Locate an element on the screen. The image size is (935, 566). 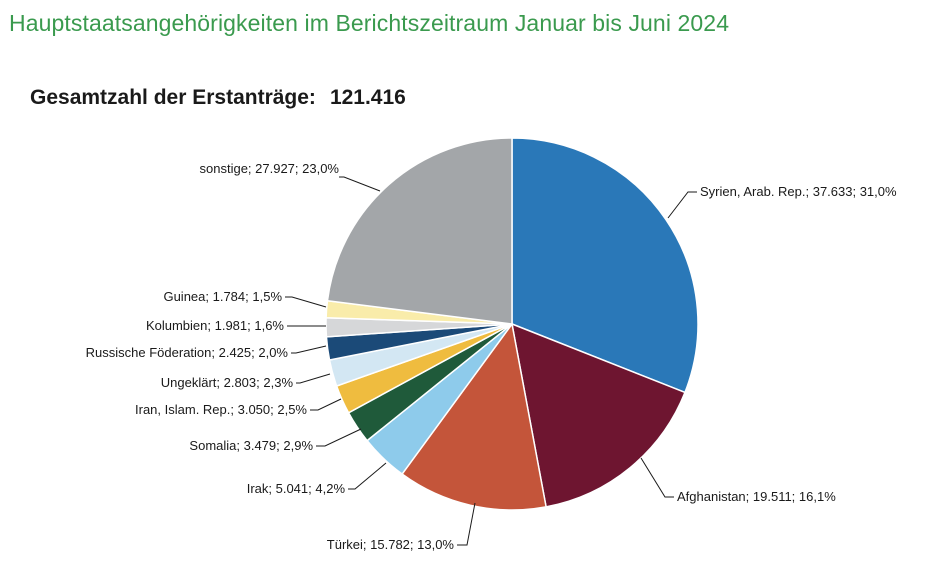
slice-label: Russische Föderation; 2.425; 2,0% is located at coordinates (187, 352).